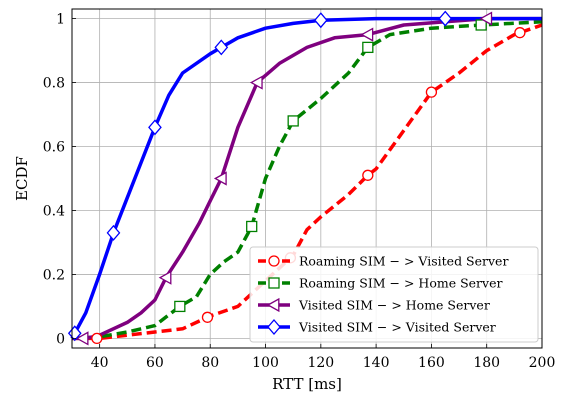 The width and height of the screenshot is (563, 397). I want to click on x-tick-label: 140, so click(376, 363).